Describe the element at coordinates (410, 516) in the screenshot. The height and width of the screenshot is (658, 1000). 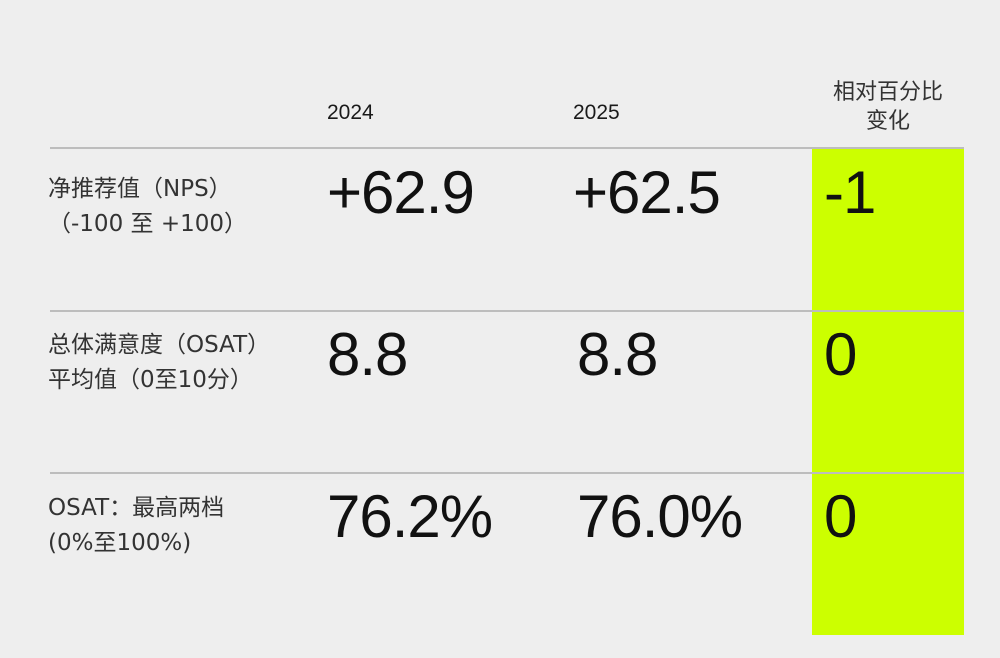
I see `value-2024: 76.2%` at that location.